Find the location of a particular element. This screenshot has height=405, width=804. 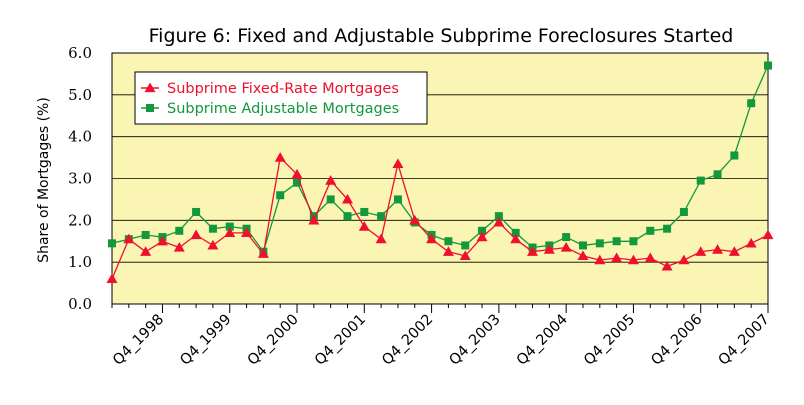

legend-label: Subprime Adjustable Mortgages is located at coordinates (283, 109).